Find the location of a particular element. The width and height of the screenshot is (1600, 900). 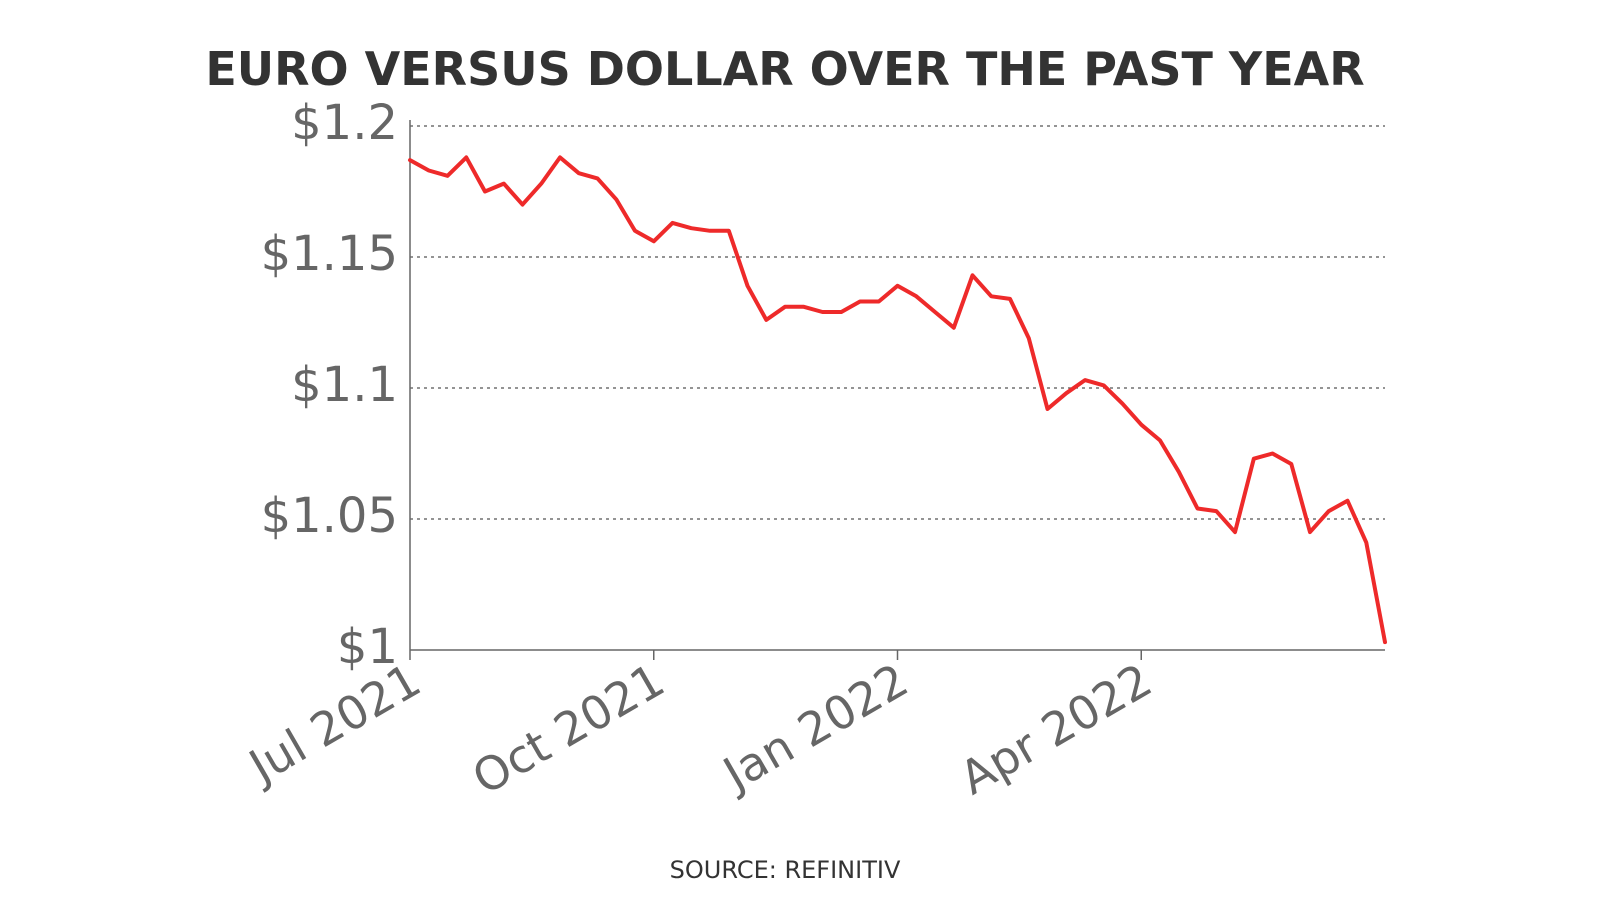

y-tick-label: $1.15 is located at coordinates (329, 254).